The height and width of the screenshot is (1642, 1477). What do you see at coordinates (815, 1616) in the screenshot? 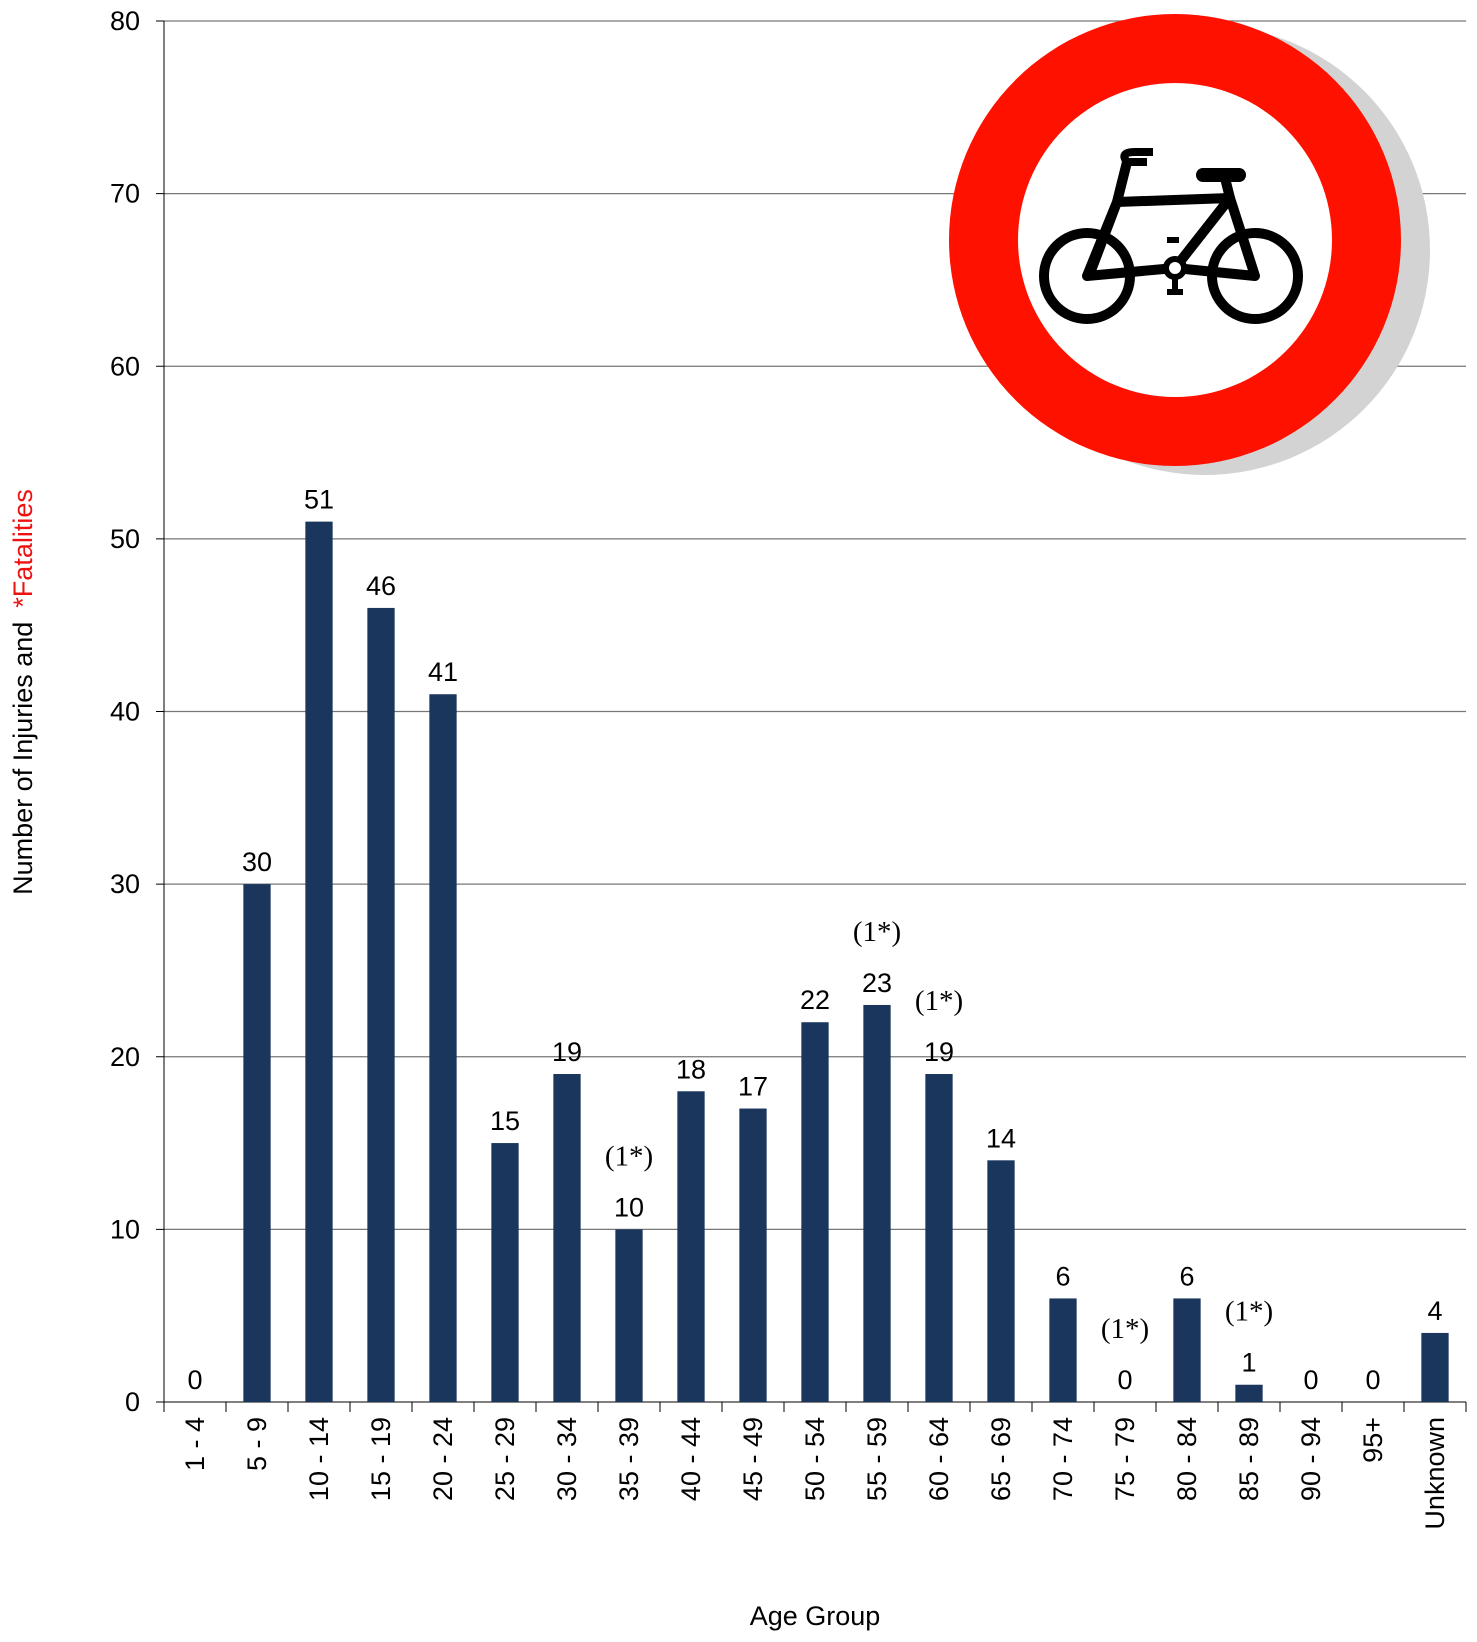
I see `x-axis-label: Age Group` at bounding box center [815, 1616].